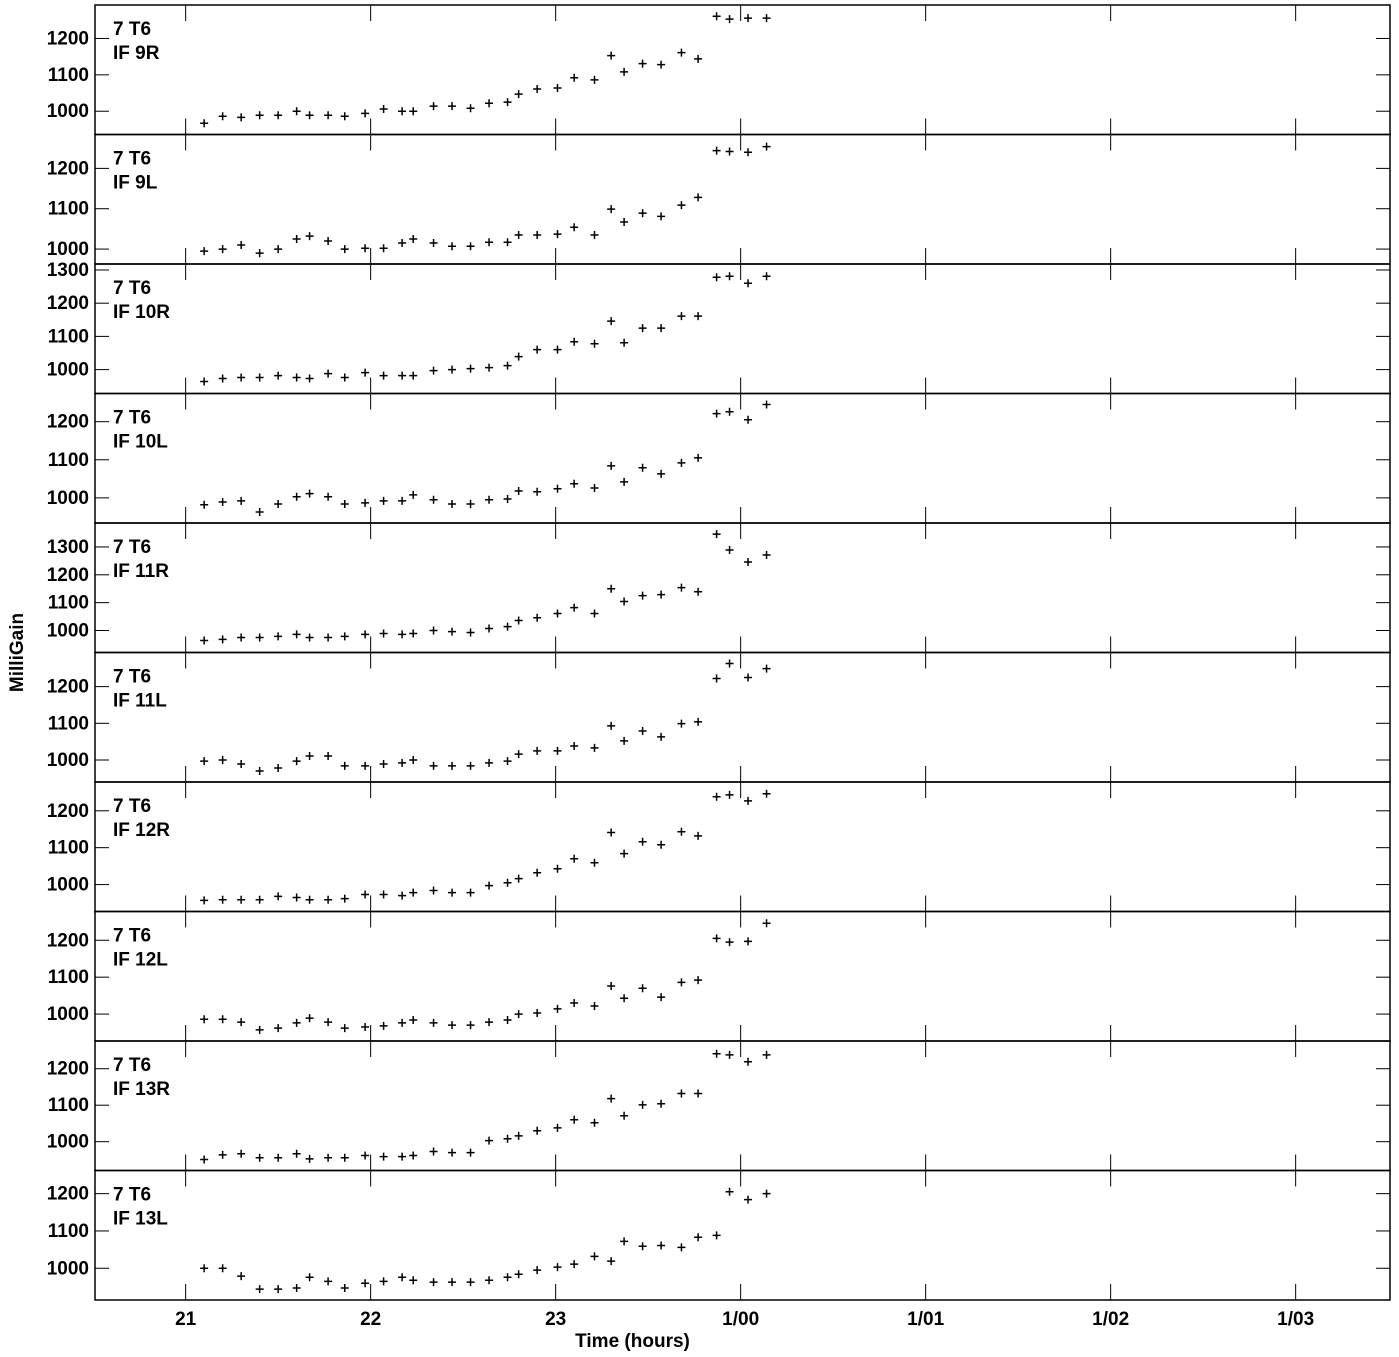 The image size is (1399, 1357). What do you see at coordinates (140, 1219) in the screenshot?
I see `annotation: IF 13L` at bounding box center [140, 1219].